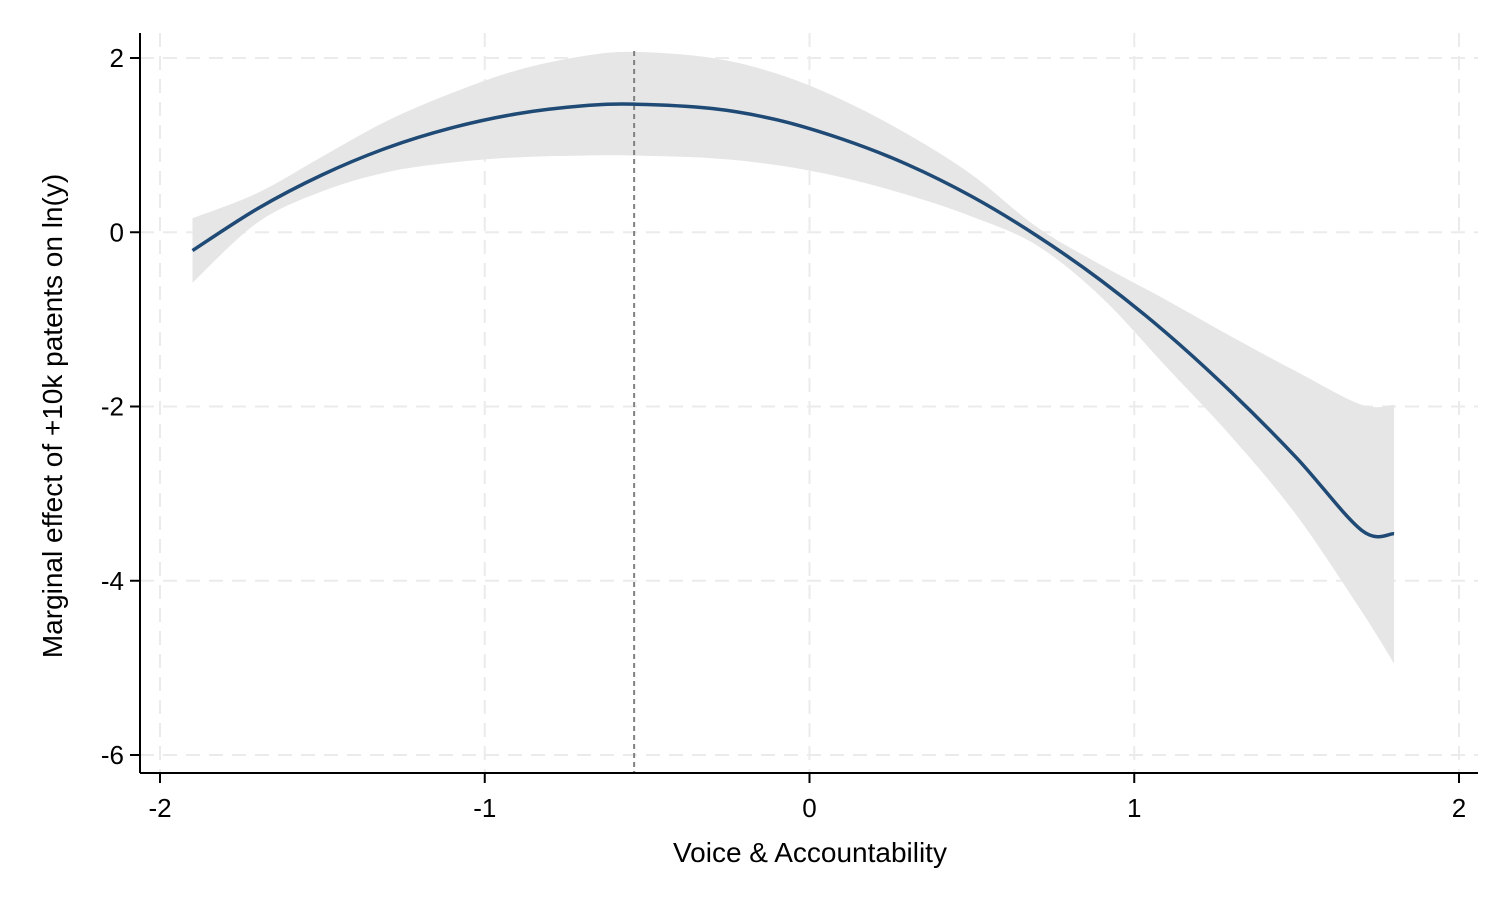  What do you see at coordinates (810, 852) in the screenshot?
I see `x-axis-title: Voice & Accountability` at bounding box center [810, 852].